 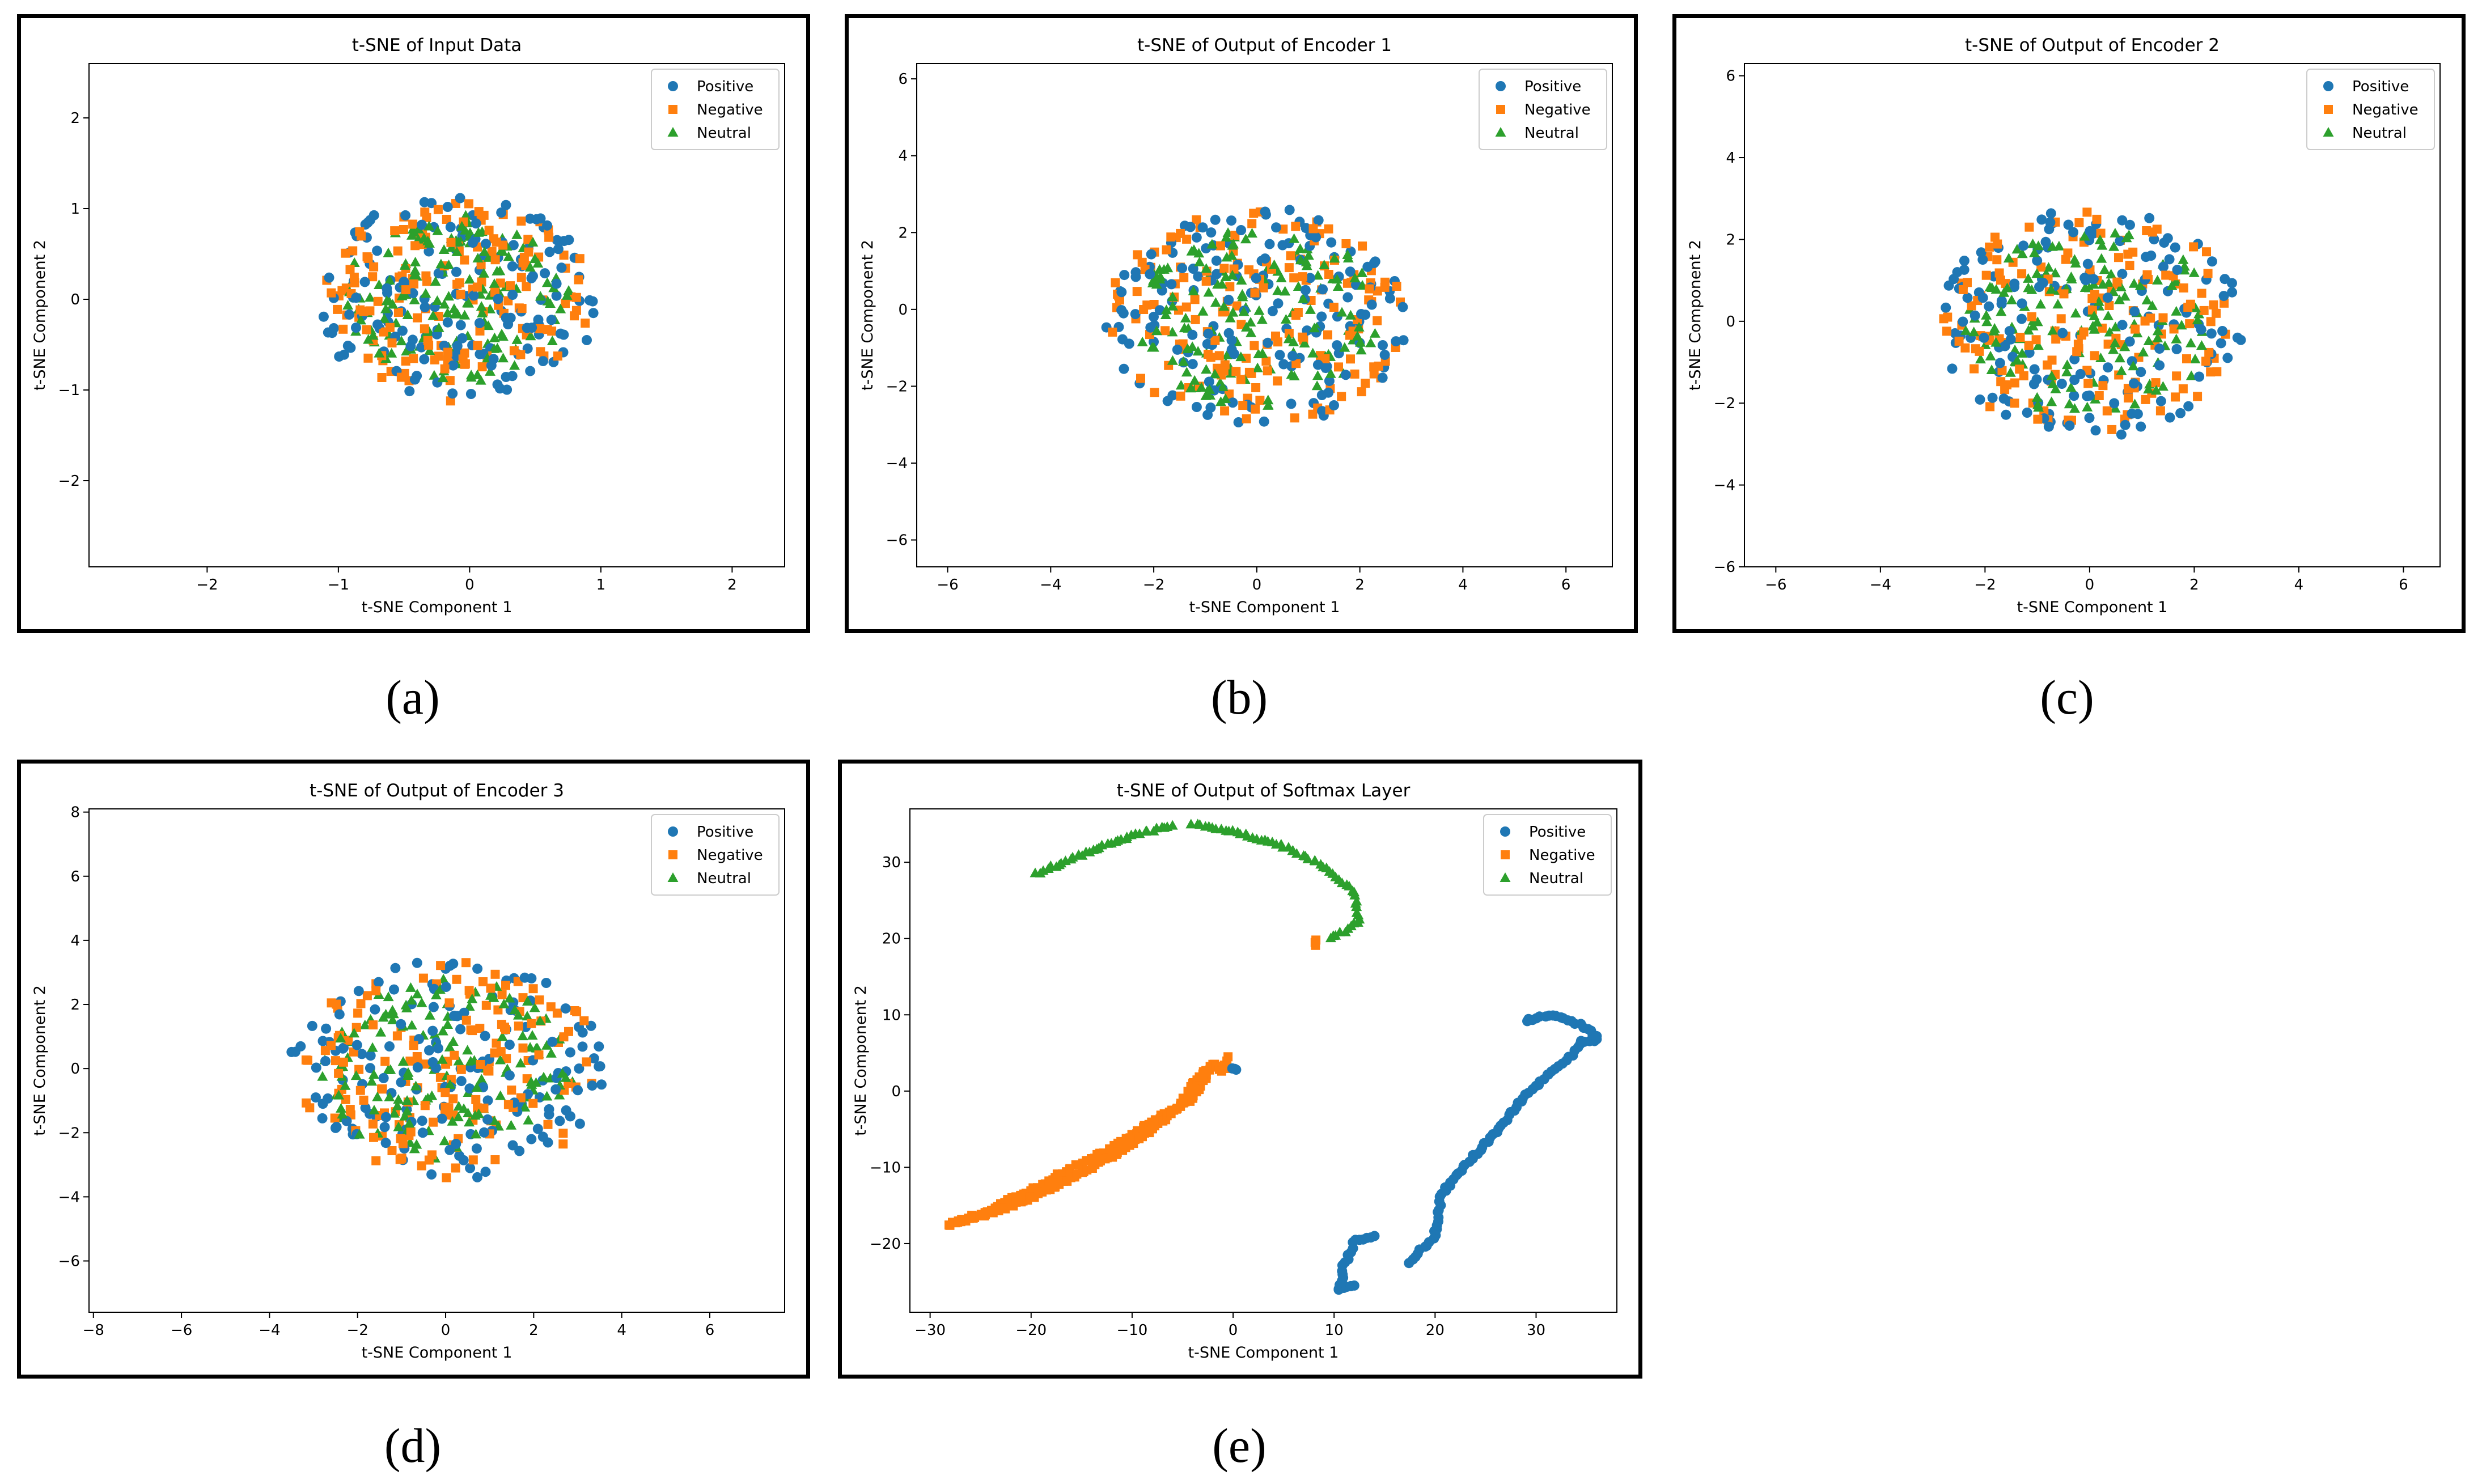 I want to click on y-tick-label: −4, so click(x=1724, y=485).